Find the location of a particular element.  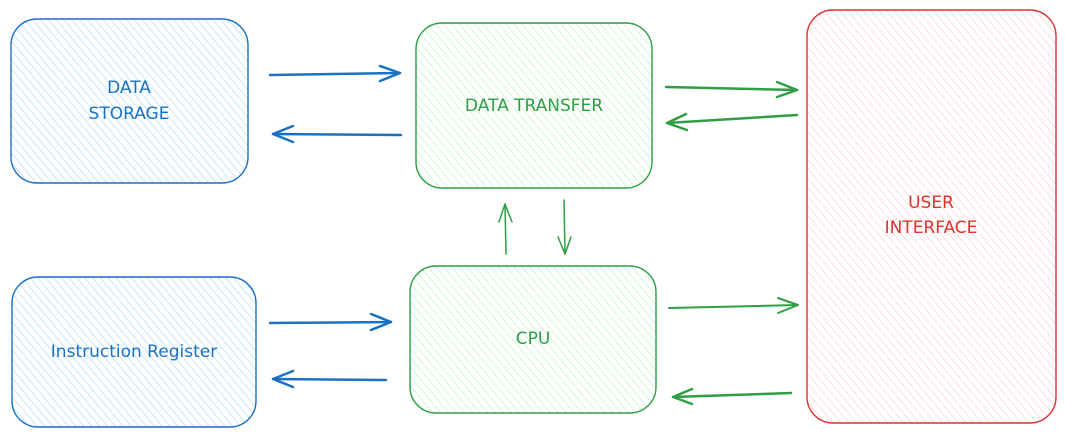

data-storage-node: DATA STORAGE is located at coordinates (129, 101).